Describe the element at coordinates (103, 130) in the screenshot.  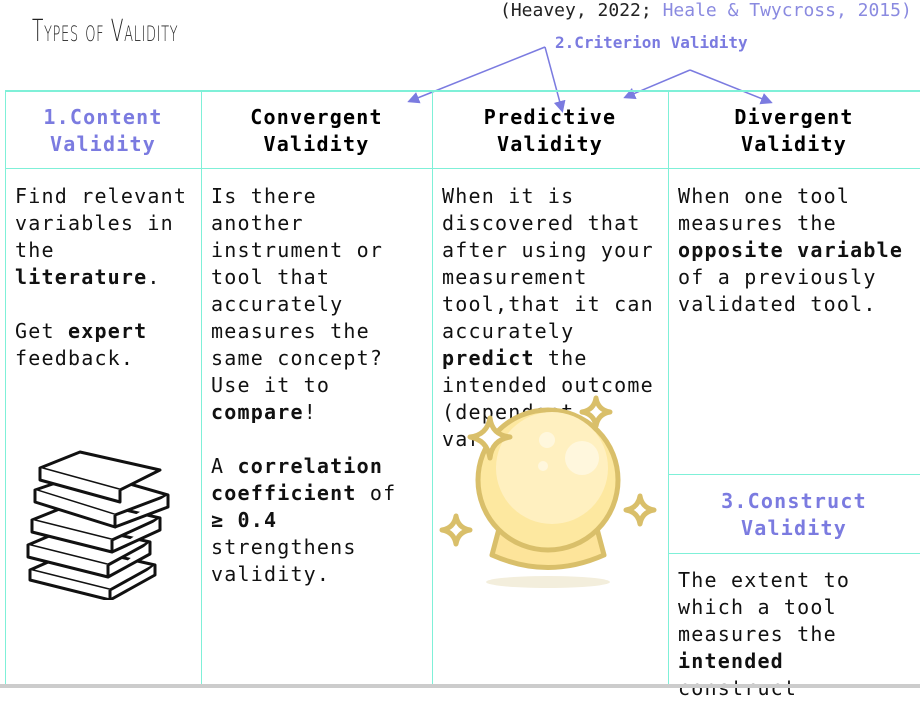
I see `header-content-validity: 1.Content Validity` at that location.